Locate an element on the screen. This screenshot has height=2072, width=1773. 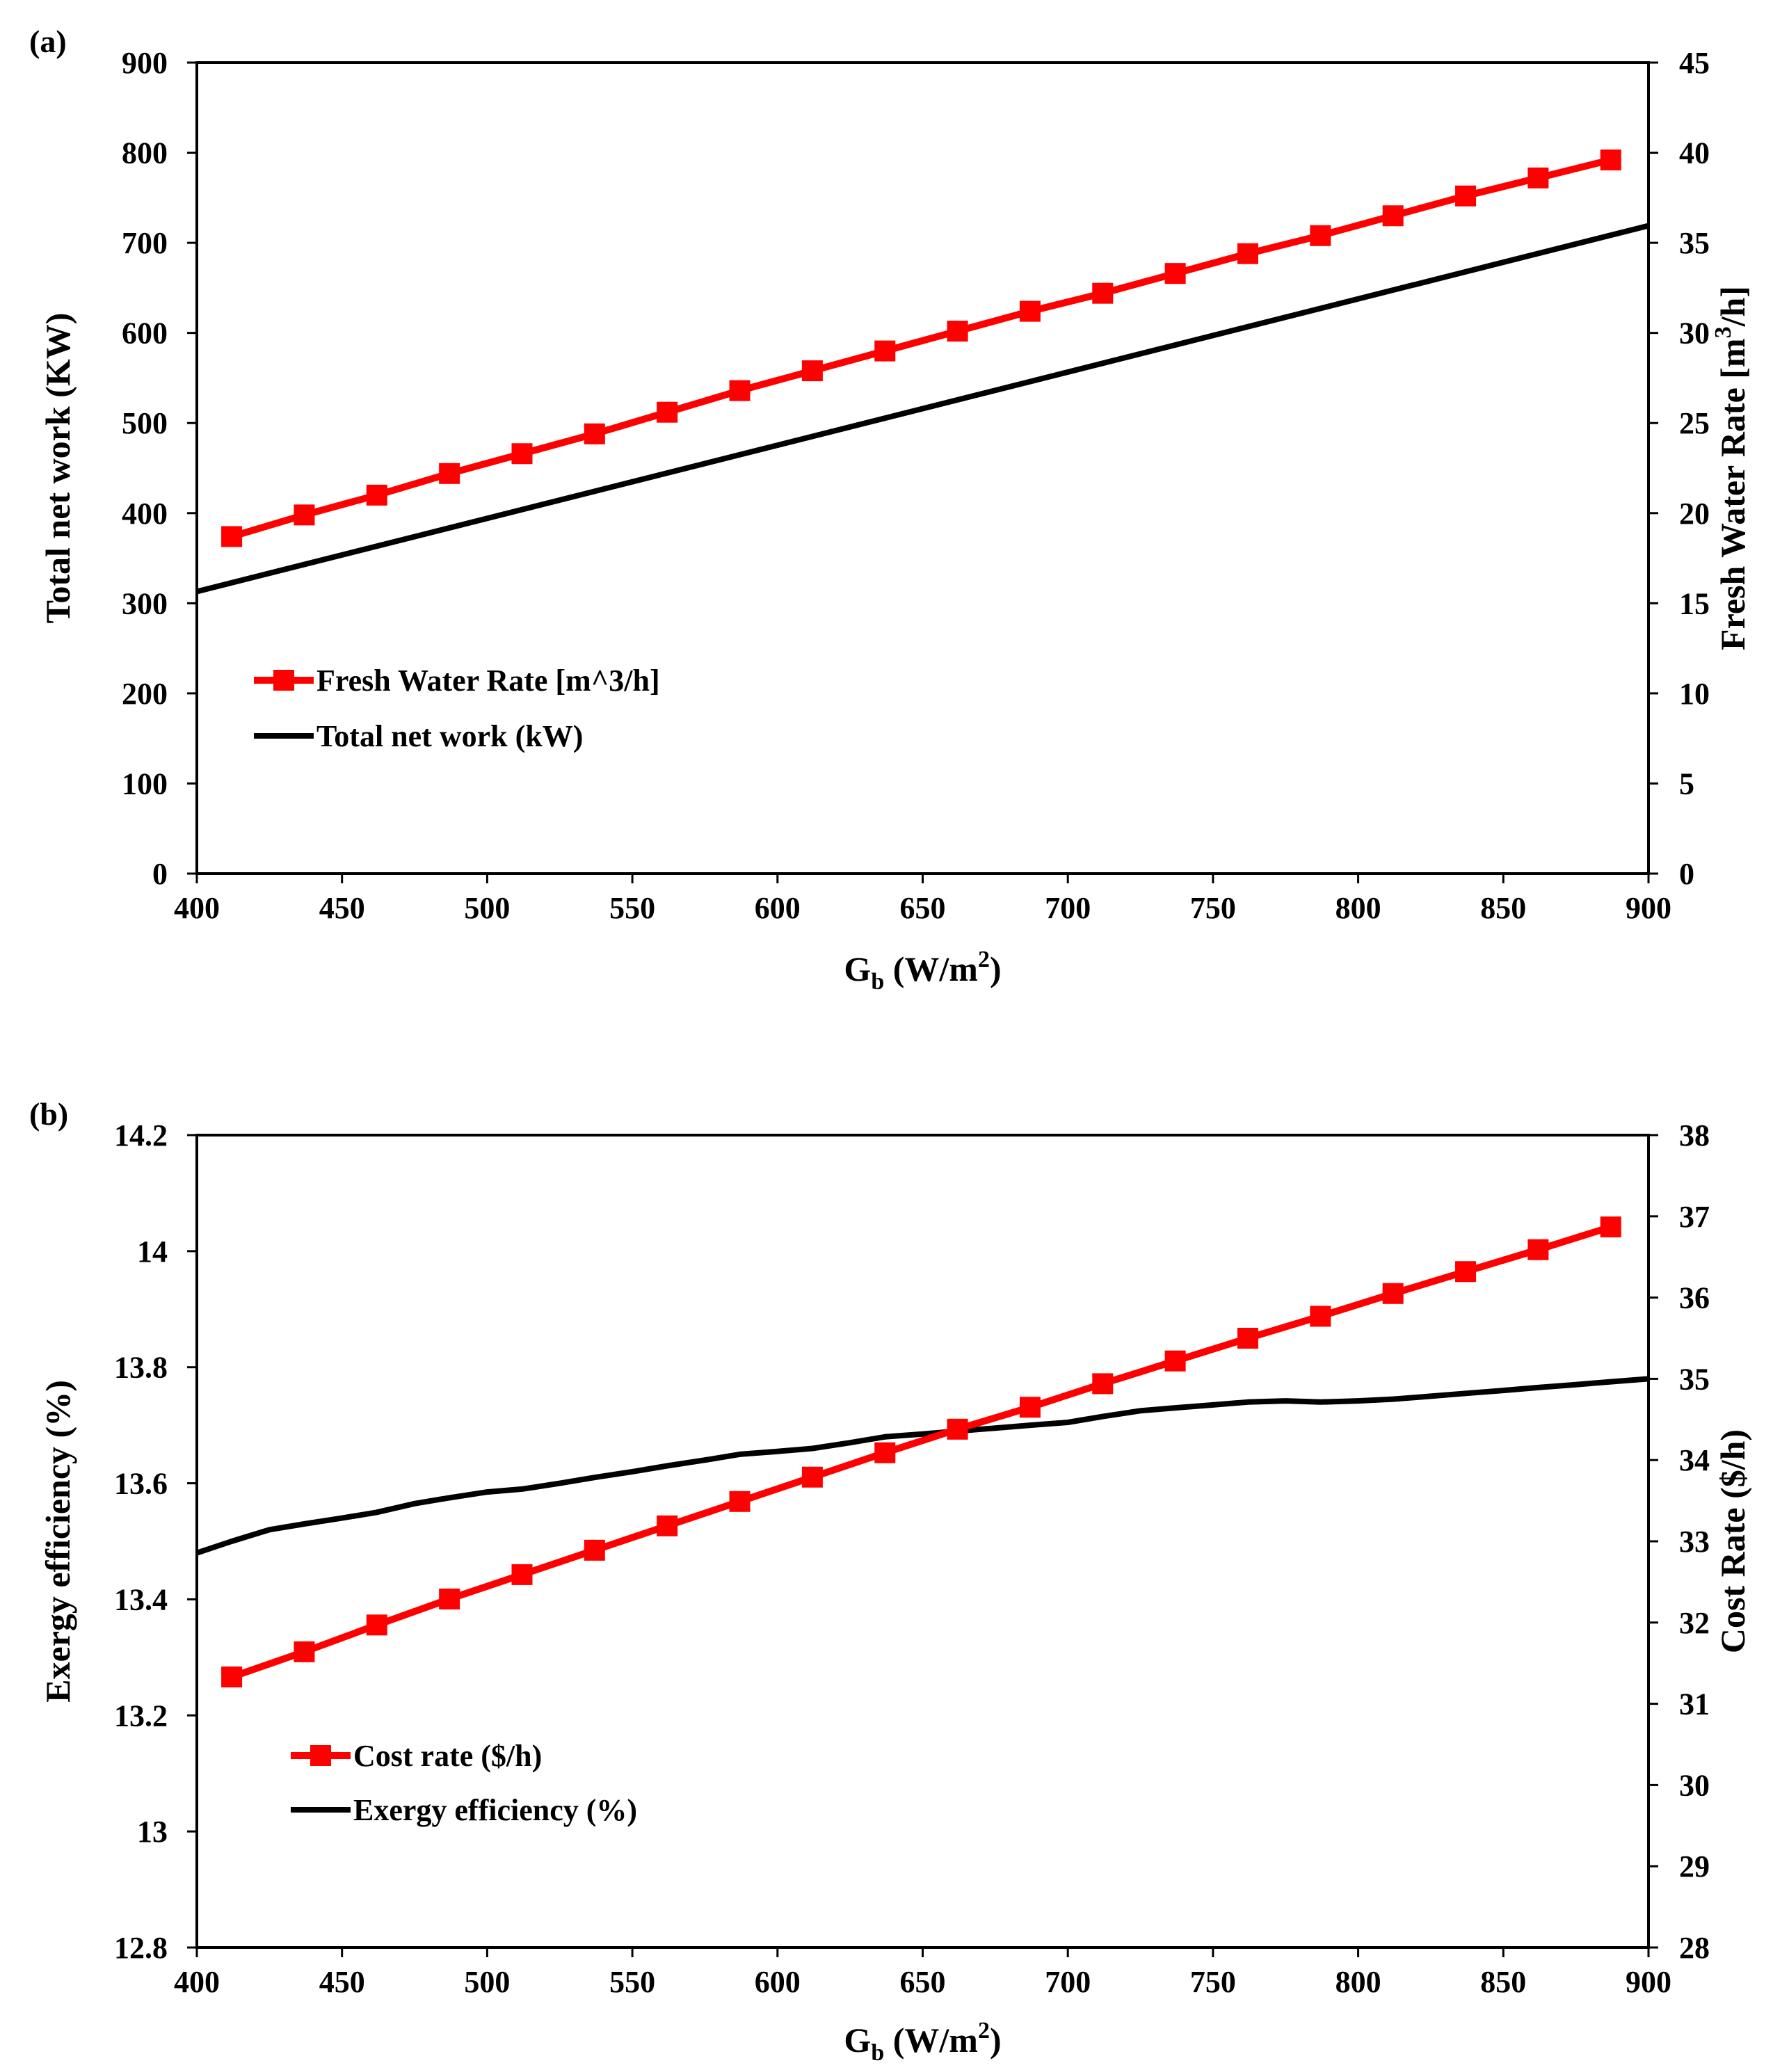
x-tick-label: 800 is located at coordinates (1358, 908).